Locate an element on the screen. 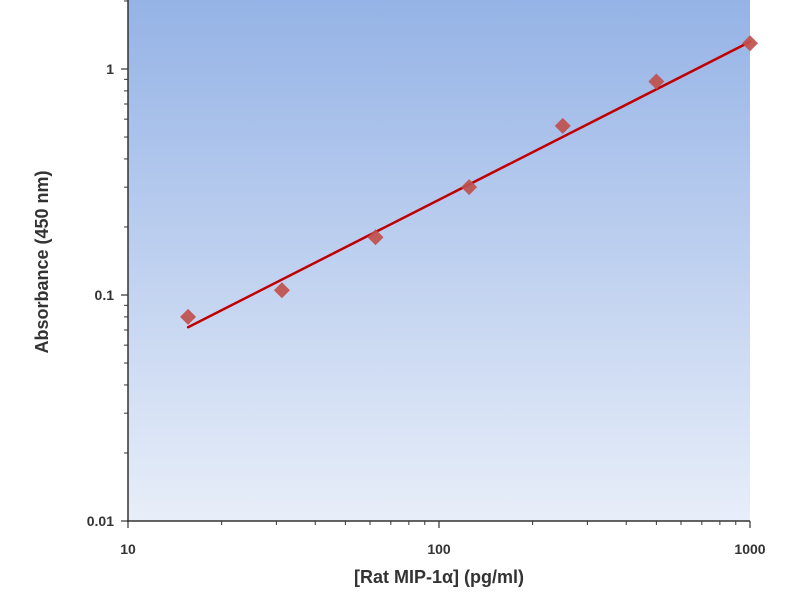 The height and width of the screenshot is (600, 800). y-tick-label: 0.01 is located at coordinates (100, 521).